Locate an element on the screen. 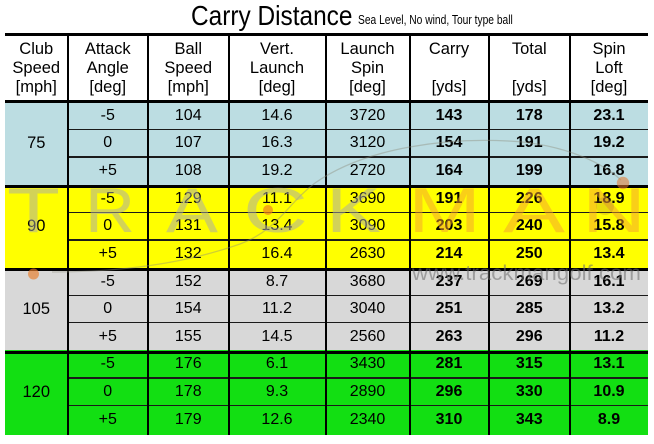  svg-text: T is located at coordinates (33, 211).